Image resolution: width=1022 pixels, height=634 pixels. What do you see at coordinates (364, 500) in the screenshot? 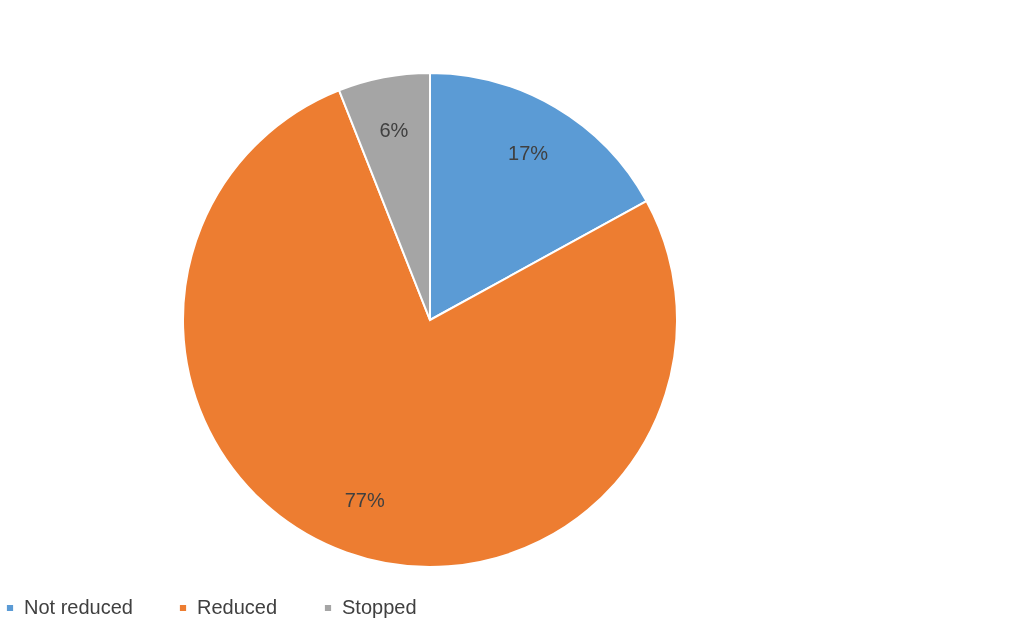
I see `data-label: 77%` at bounding box center [364, 500].